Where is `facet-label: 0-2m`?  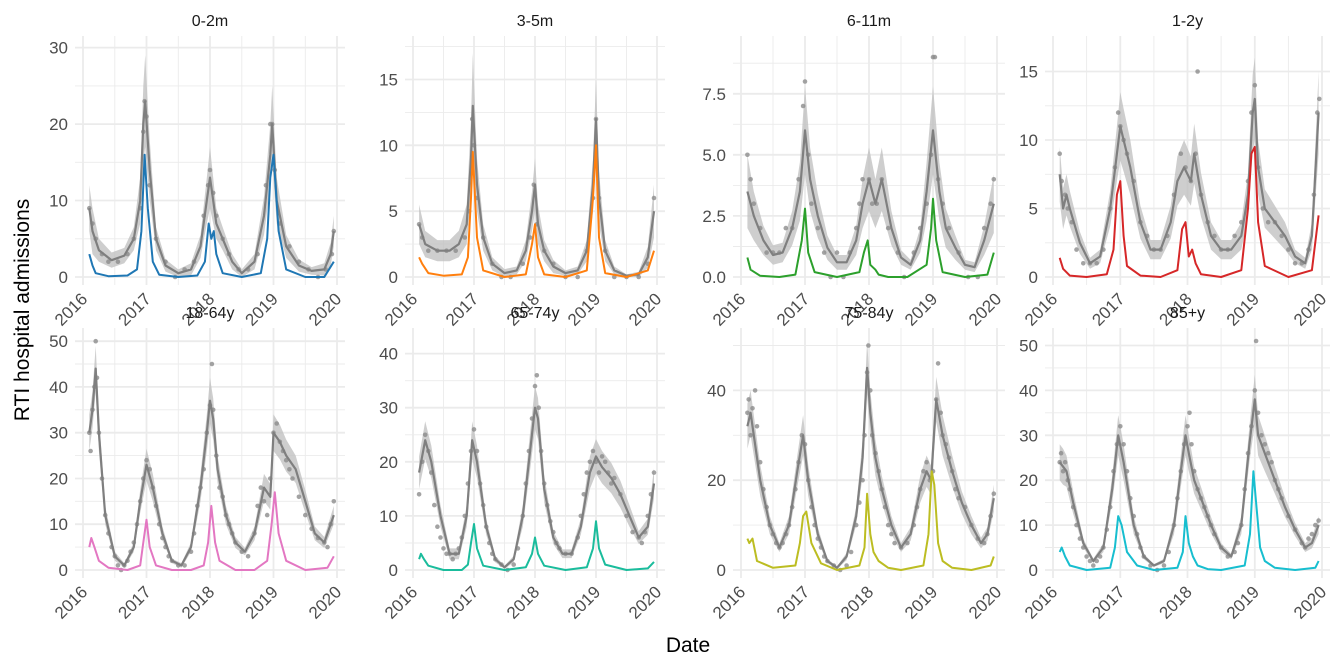 facet-label: 0-2m is located at coordinates (210, 21).